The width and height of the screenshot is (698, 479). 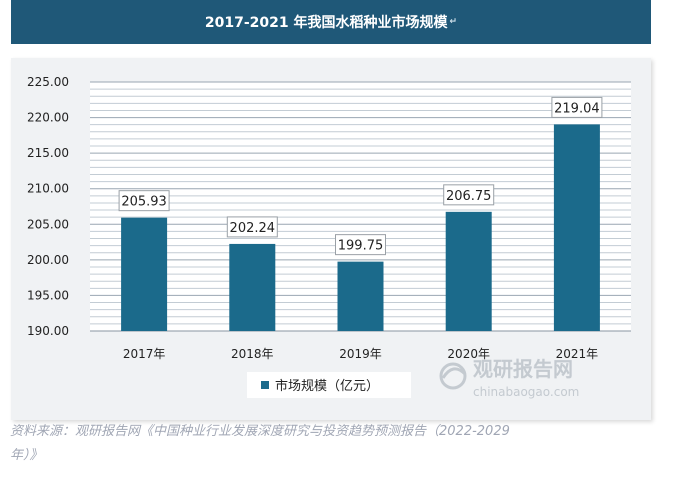 I want to click on legend-box, so click(x=329, y=385).